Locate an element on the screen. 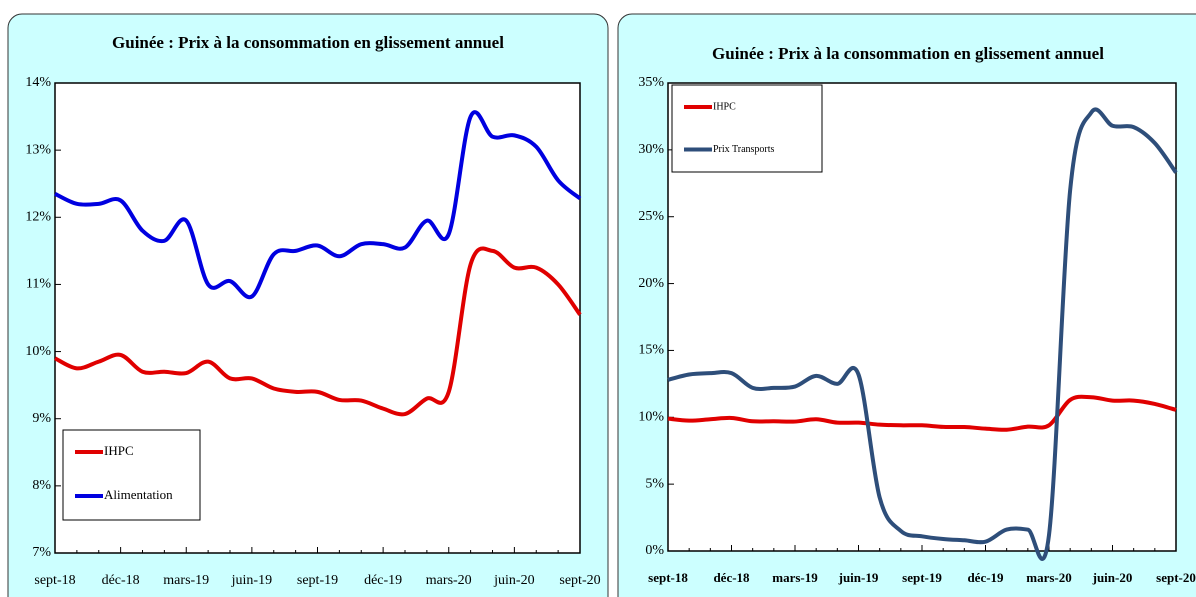  y-tick-label: 15% is located at coordinates (651, 350).